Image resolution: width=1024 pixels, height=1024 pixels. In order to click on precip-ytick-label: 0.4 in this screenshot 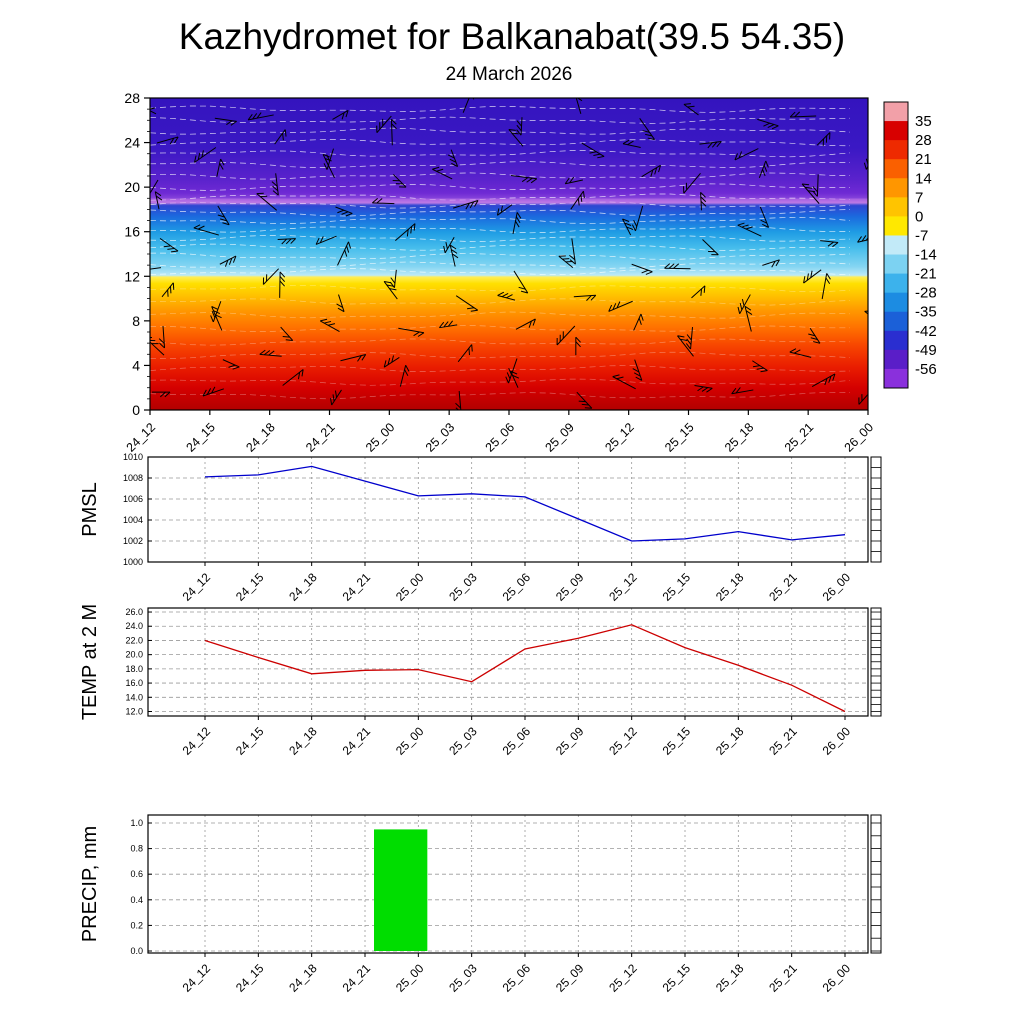, I will do `click(136, 900)`.